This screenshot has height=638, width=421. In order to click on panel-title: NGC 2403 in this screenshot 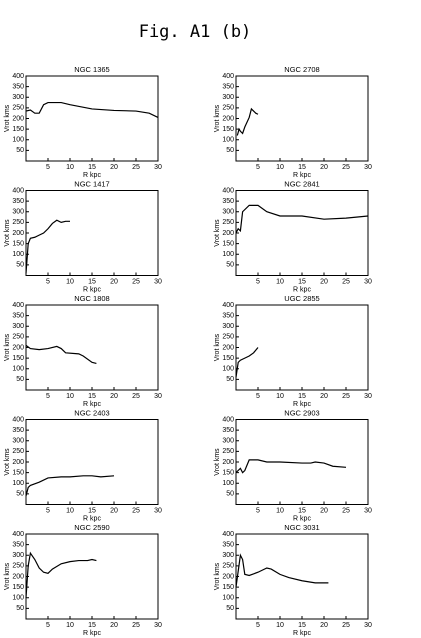, I will do `click(91, 412)`.